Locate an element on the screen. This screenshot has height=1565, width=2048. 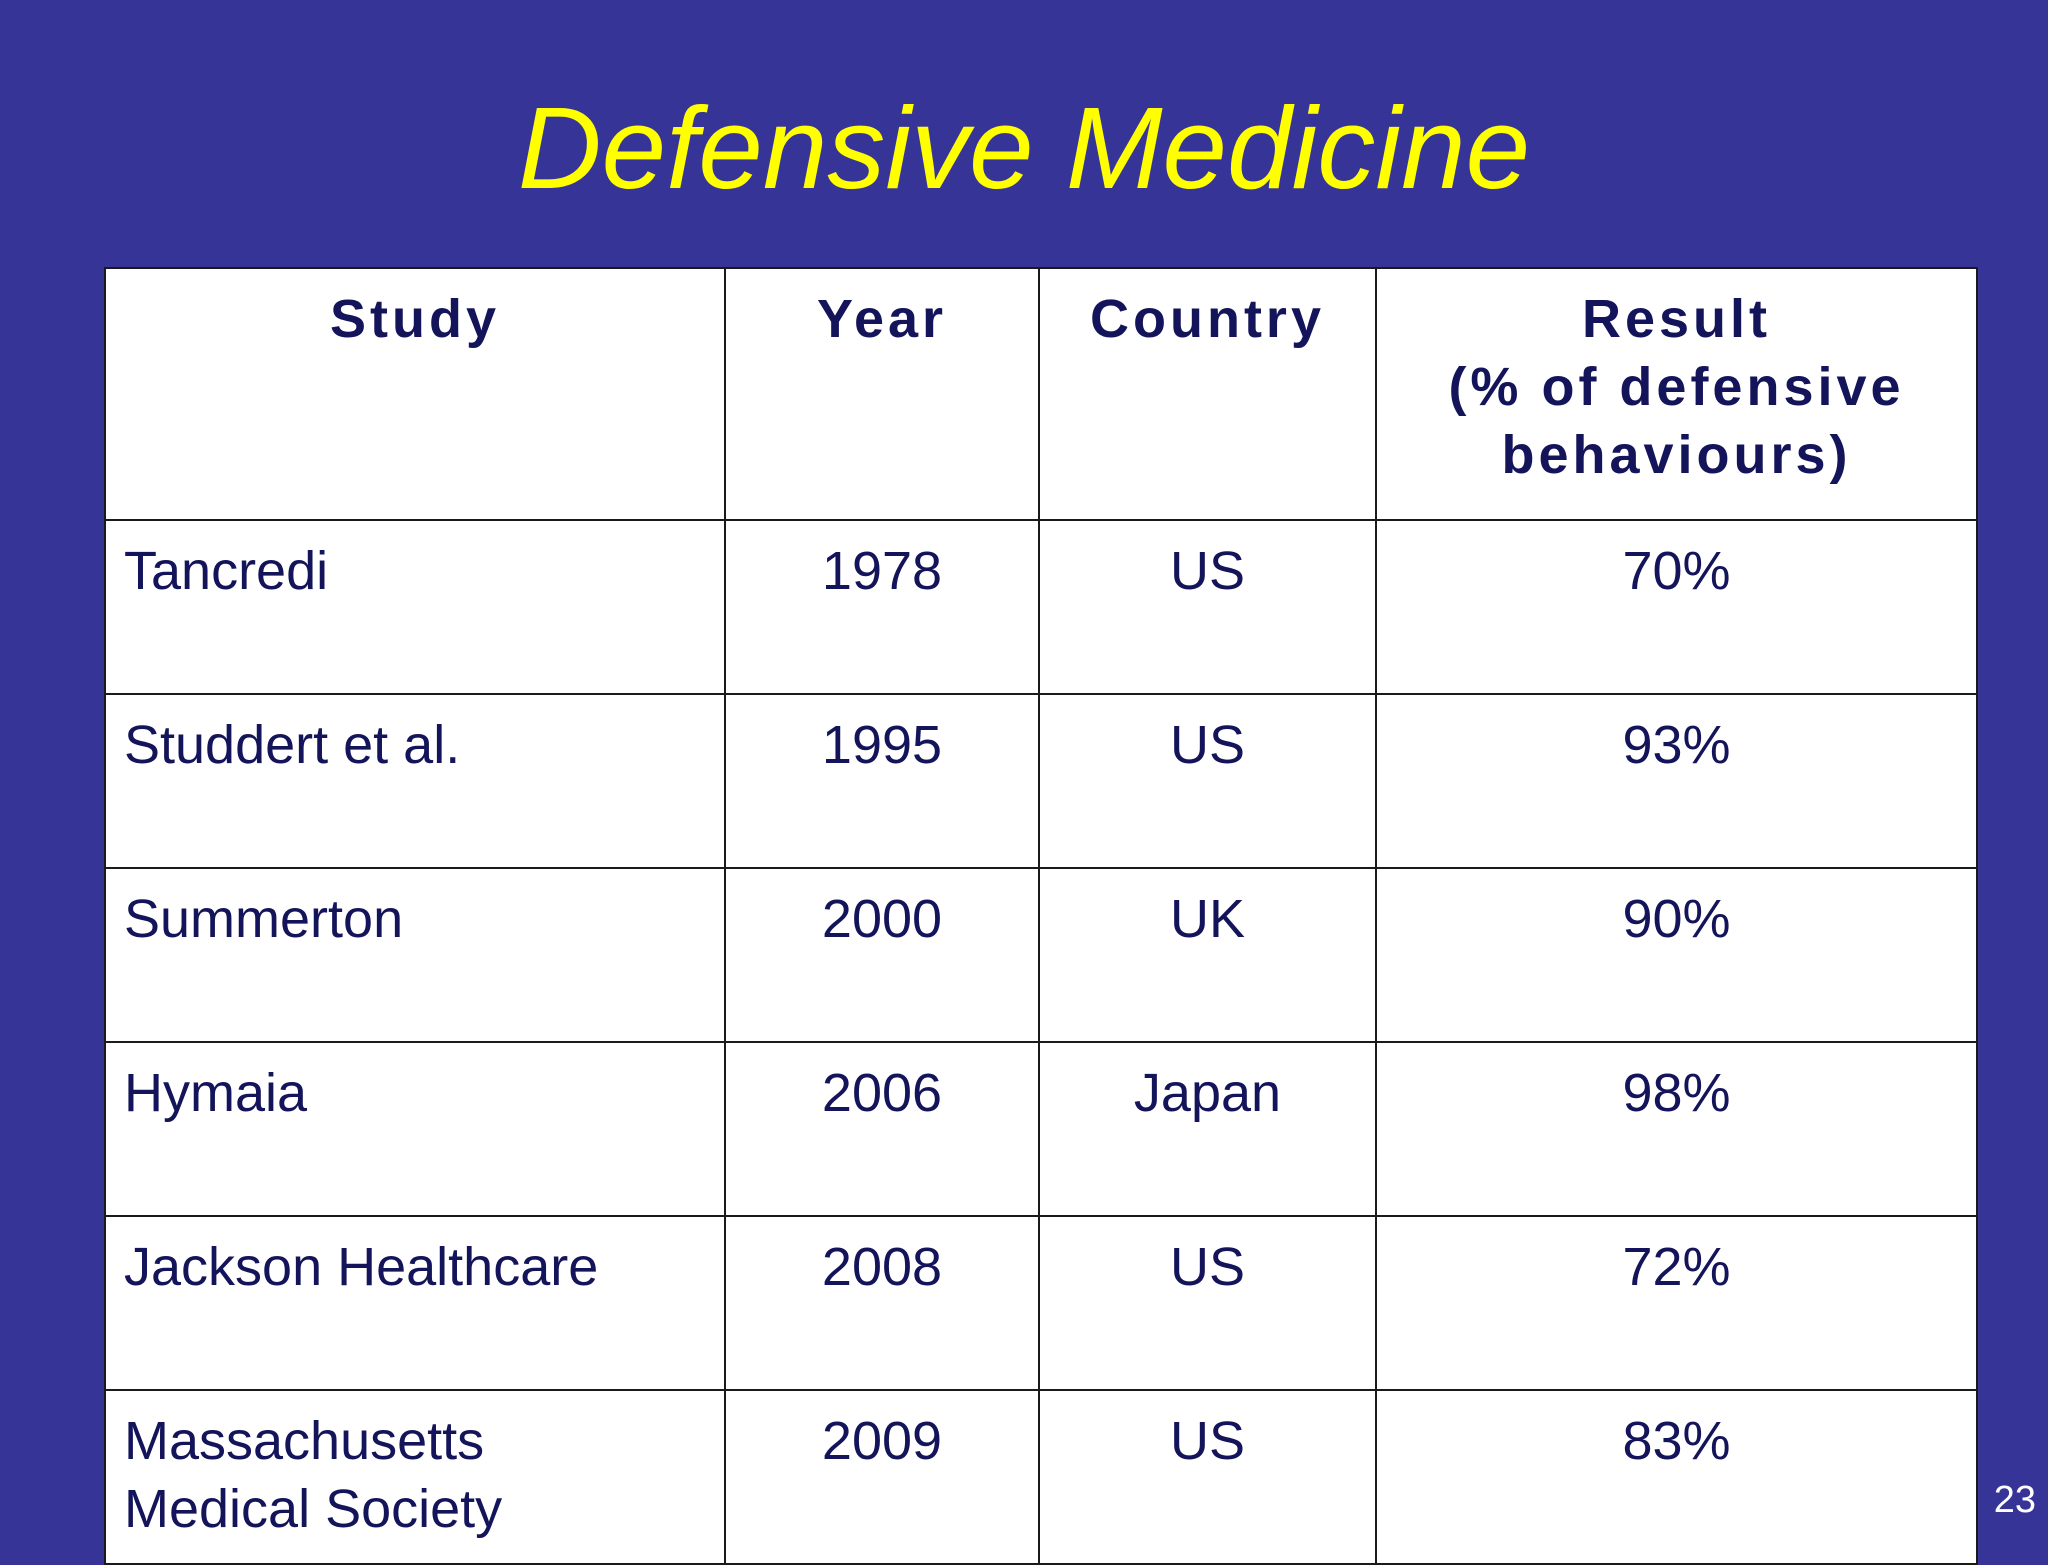
cell-study: Hymaia is located at coordinates (415, 1129).